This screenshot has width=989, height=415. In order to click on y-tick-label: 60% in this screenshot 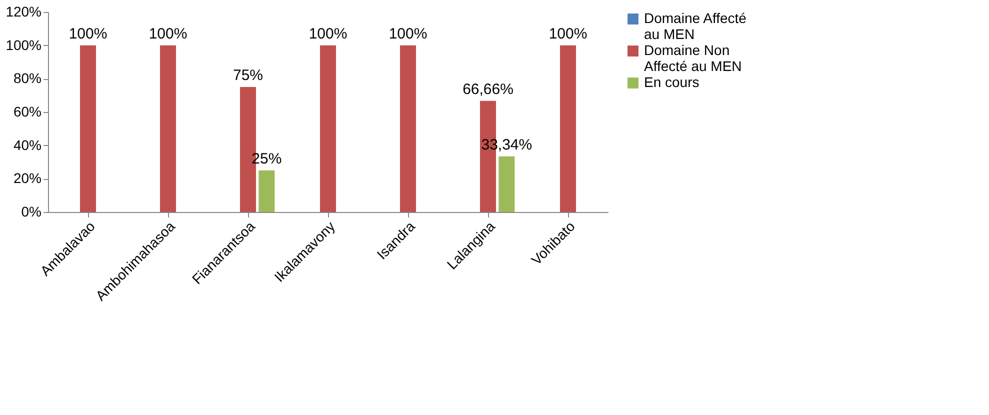, I will do `click(27, 112)`.